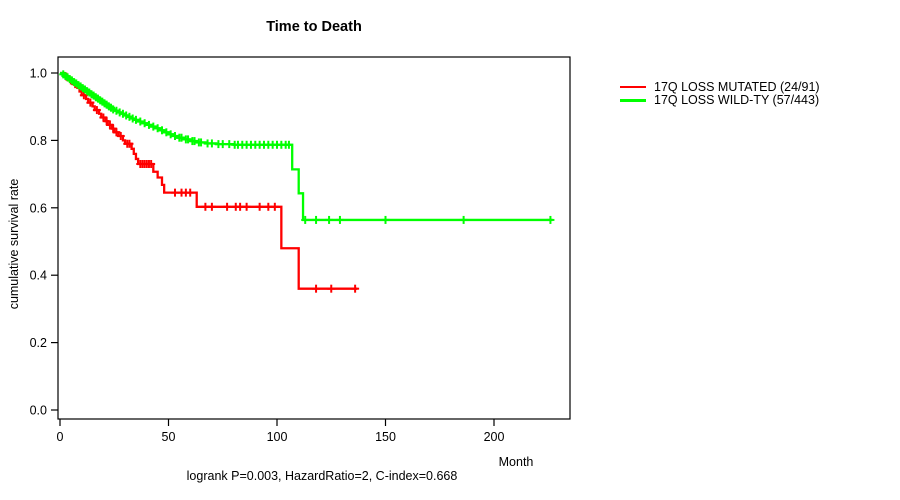 The image size is (900, 500). I want to click on y-tick-label: 0.0, so click(38, 411).